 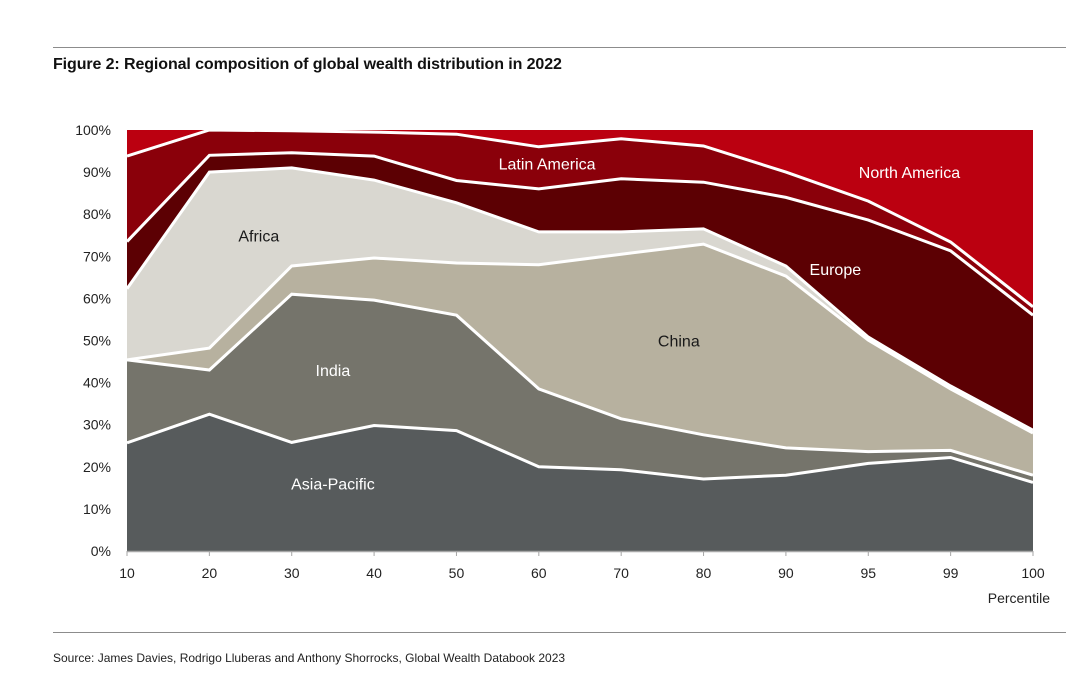 I want to click on y-tick-label: 0%, so click(x=101, y=551).